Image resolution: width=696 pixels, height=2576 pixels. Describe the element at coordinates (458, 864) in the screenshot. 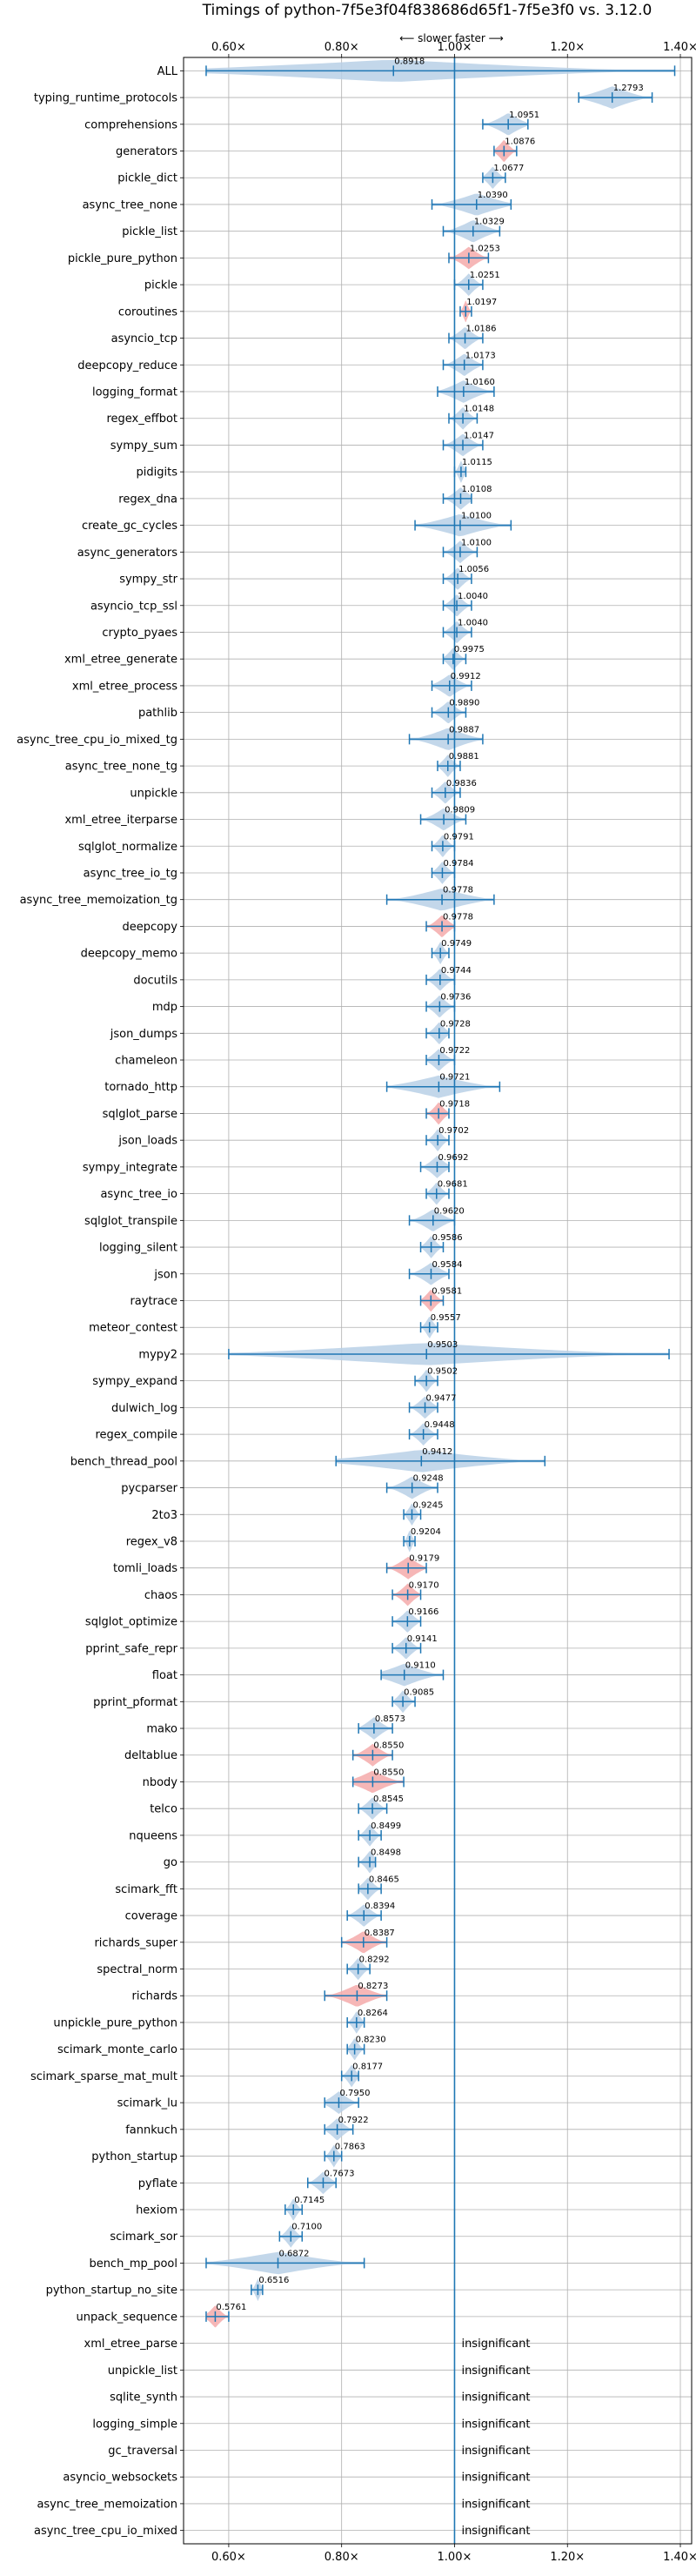

I see `mean-value-label: 0.9784` at that location.